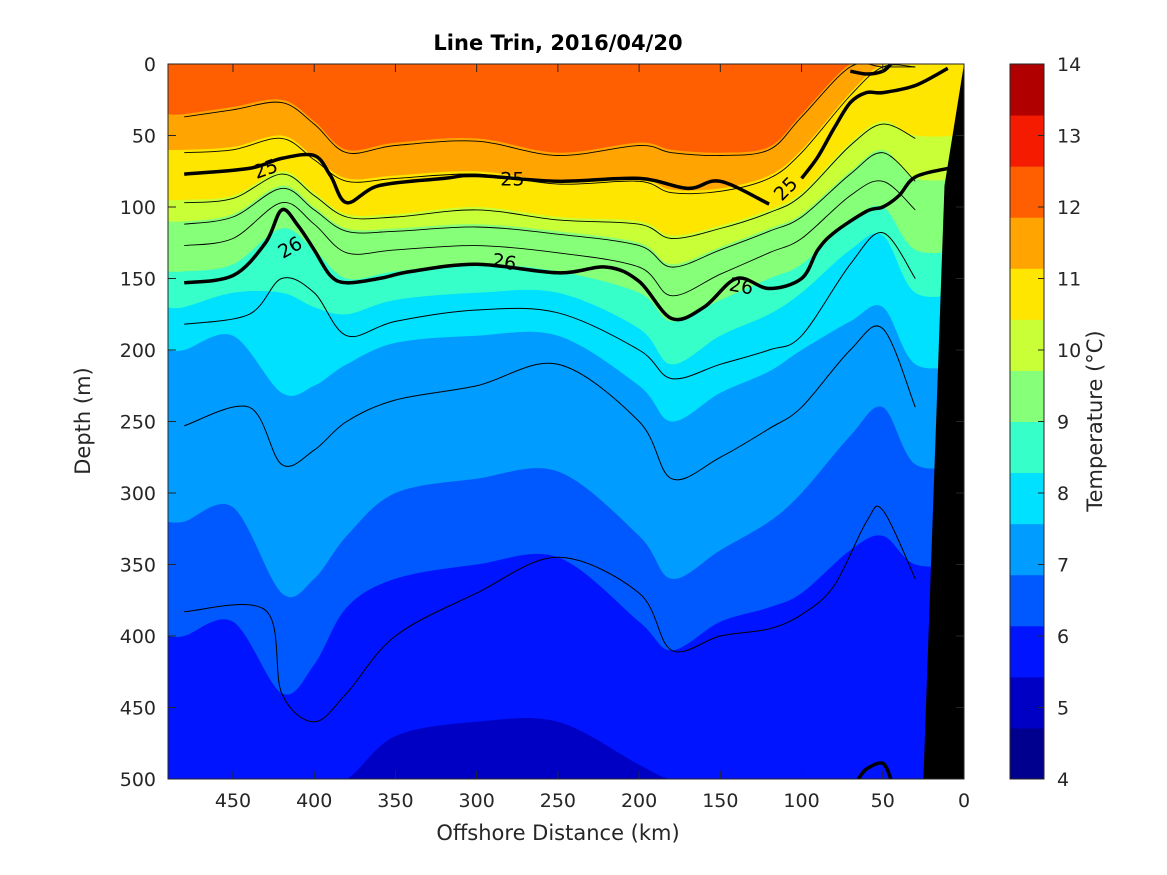 The width and height of the screenshot is (1167, 875). What do you see at coordinates (1063, 780) in the screenshot?
I see `colorbar-tick-label: 4` at bounding box center [1063, 780].